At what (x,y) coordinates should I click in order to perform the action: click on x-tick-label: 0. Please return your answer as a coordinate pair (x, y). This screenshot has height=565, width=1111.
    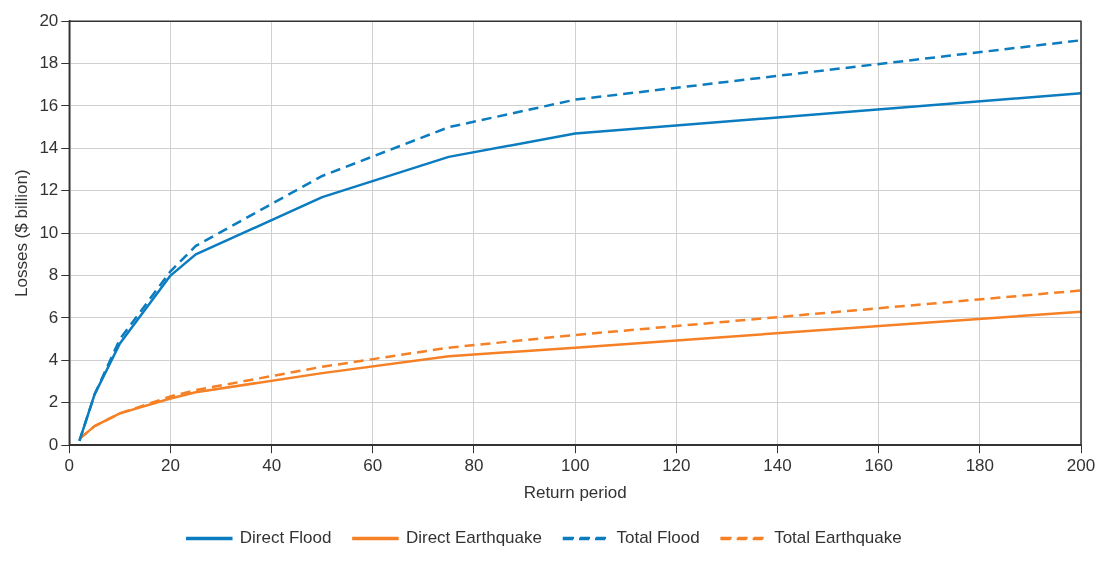
    Looking at the image, I should click on (69, 466).